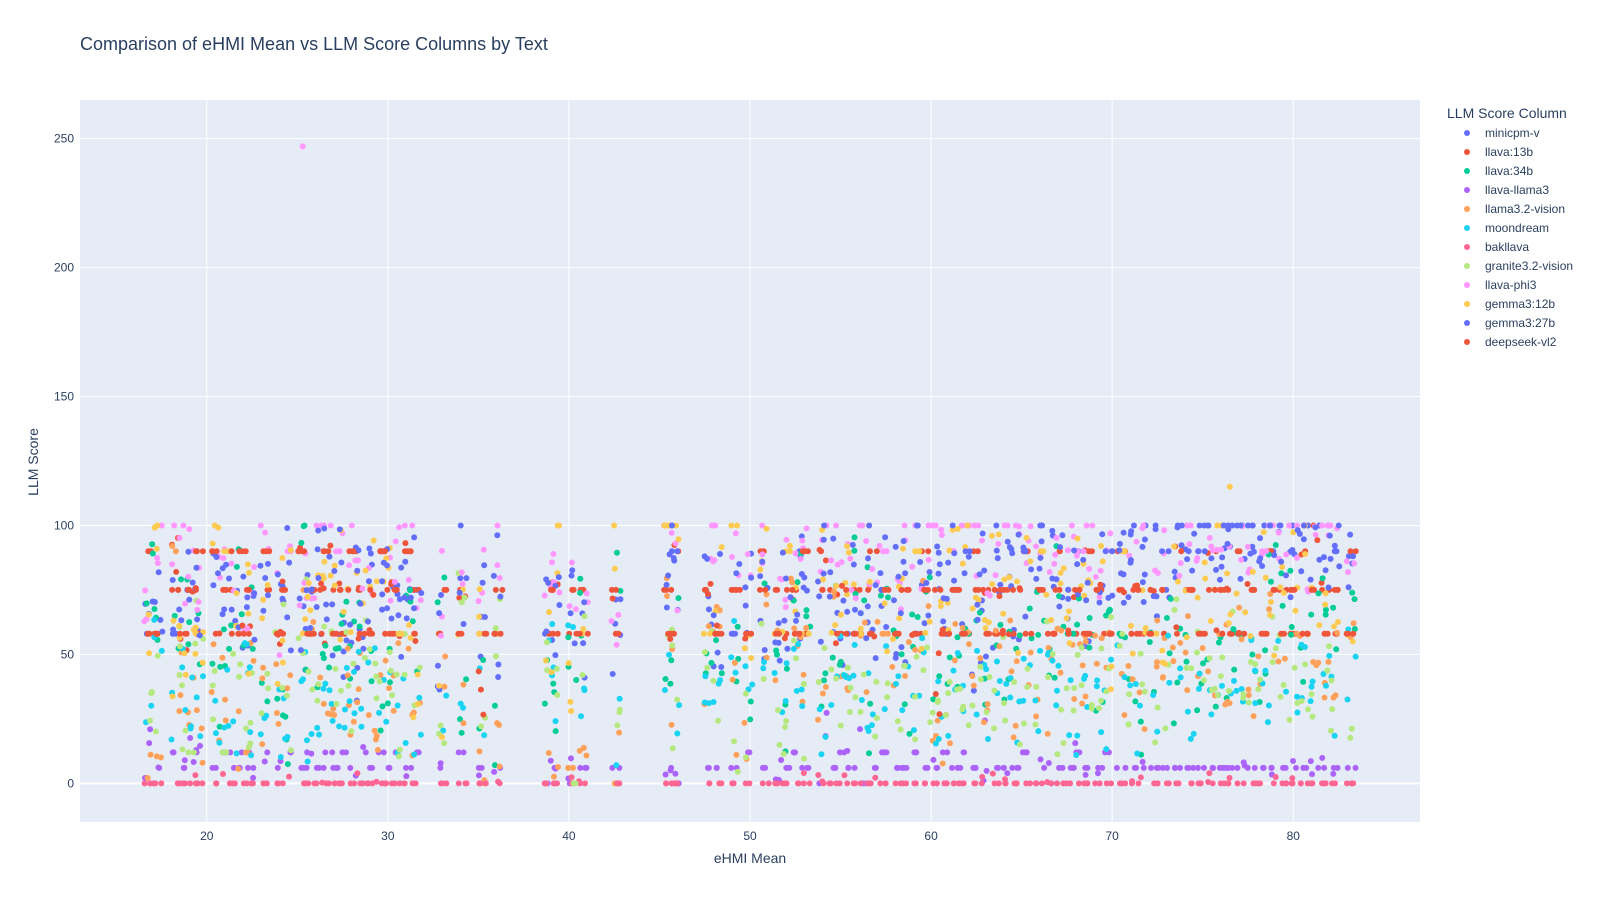  What do you see at coordinates (750, 858) in the screenshot?
I see `x-axis-label: eHMI Mean` at bounding box center [750, 858].